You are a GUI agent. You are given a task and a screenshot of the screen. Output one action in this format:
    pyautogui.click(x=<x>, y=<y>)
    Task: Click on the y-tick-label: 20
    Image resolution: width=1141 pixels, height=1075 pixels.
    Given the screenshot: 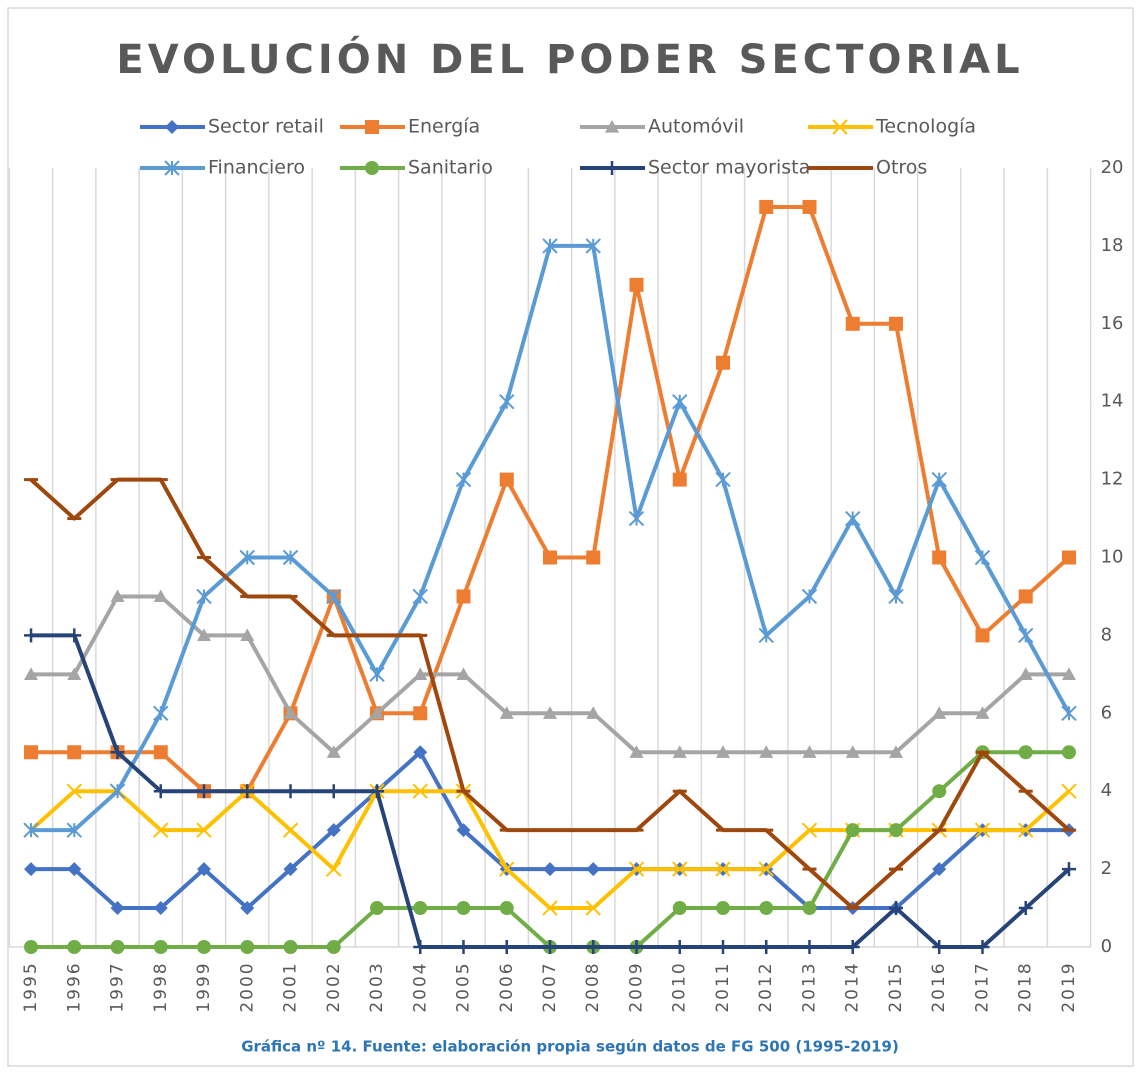 What is the action you would take?
    pyautogui.click(x=1112, y=167)
    